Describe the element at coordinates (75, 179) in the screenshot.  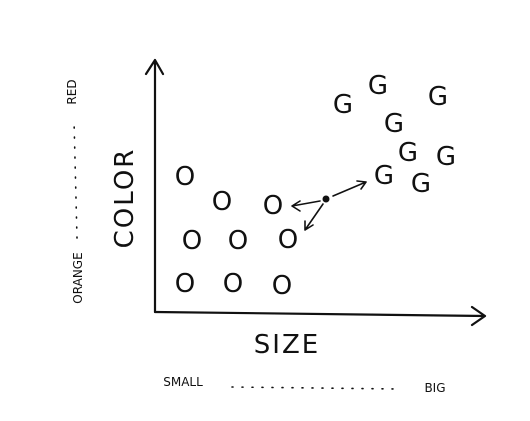
I see `y-scale-dots` at that location.